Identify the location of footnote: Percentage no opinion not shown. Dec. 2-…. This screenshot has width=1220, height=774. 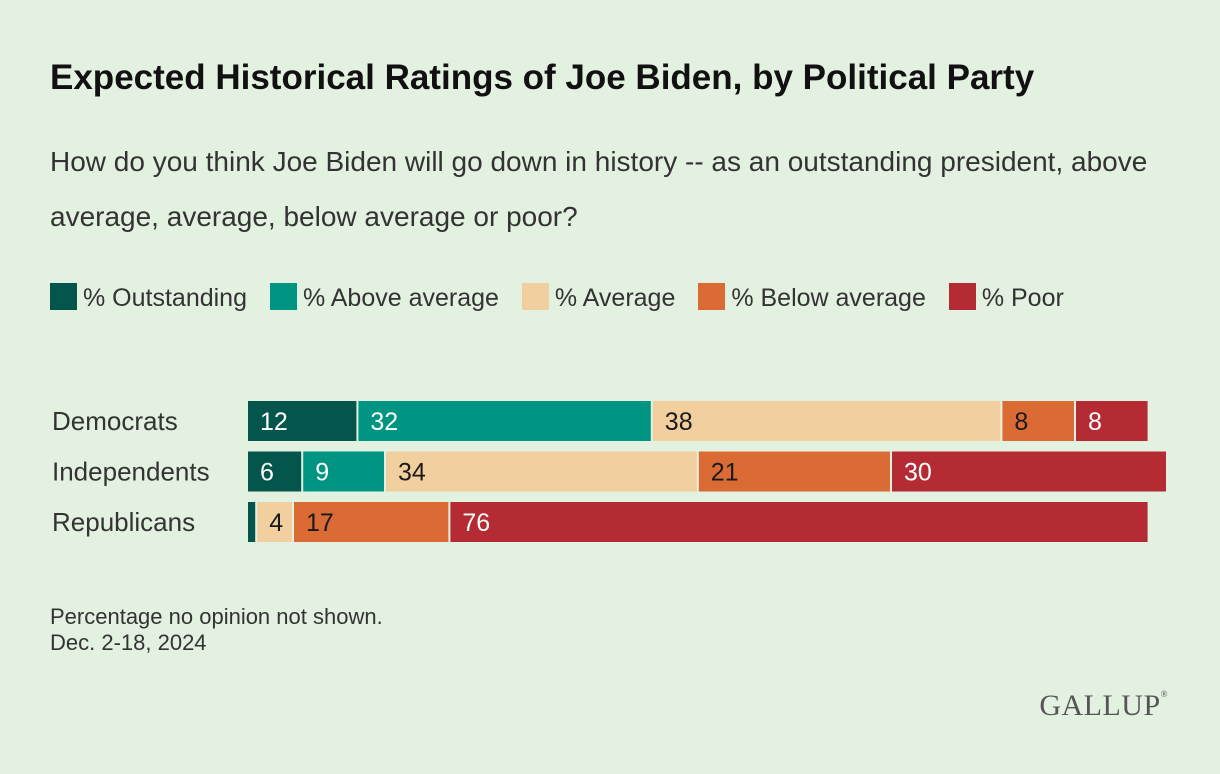
(216, 630).